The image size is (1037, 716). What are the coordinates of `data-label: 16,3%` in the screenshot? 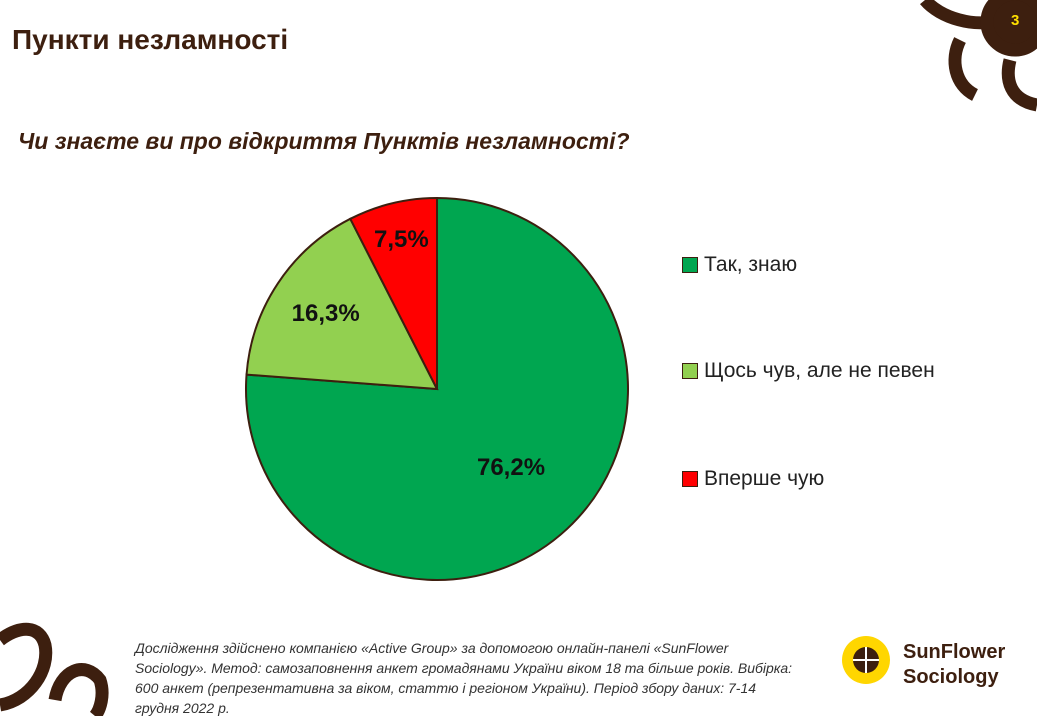 It's located at (326, 313).